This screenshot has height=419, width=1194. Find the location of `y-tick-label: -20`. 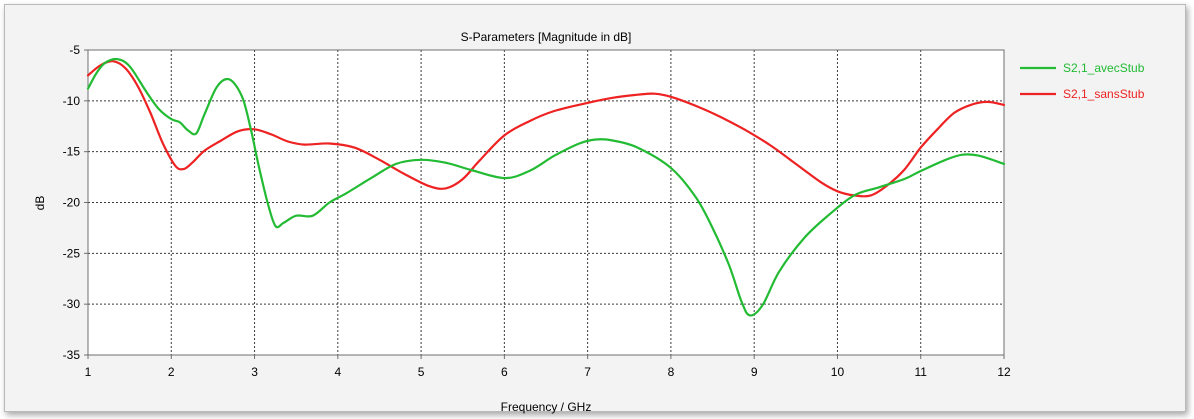

y-tick-label: -20 is located at coordinates (72, 203).